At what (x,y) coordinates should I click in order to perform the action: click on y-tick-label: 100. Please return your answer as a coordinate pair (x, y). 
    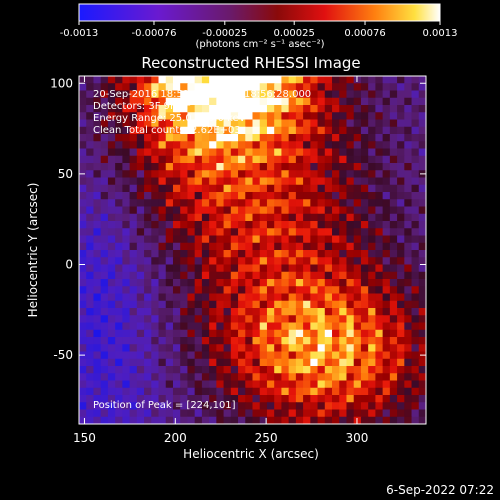
    Looking at the image, I should click on (61, 83).